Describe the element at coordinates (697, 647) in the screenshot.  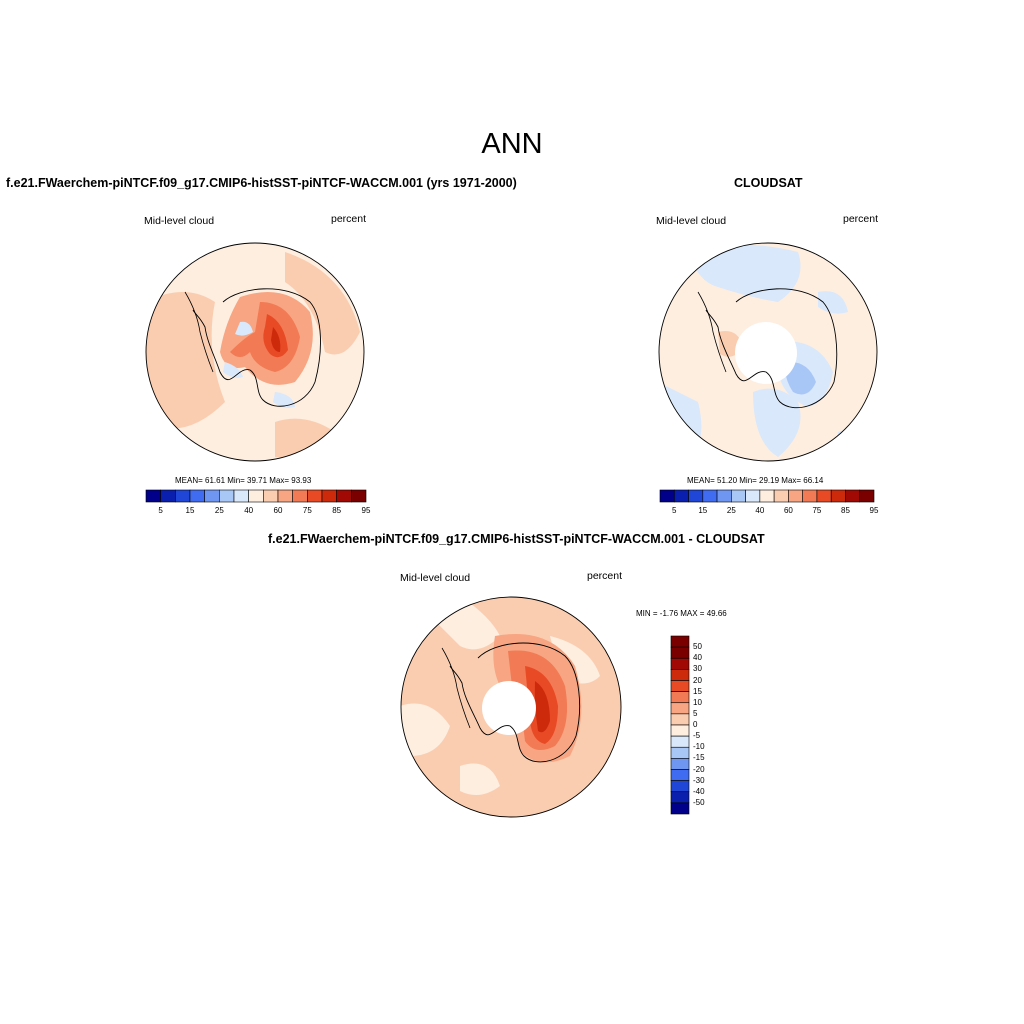
I see `diff-colorbar-tick-label: 50` at that location.